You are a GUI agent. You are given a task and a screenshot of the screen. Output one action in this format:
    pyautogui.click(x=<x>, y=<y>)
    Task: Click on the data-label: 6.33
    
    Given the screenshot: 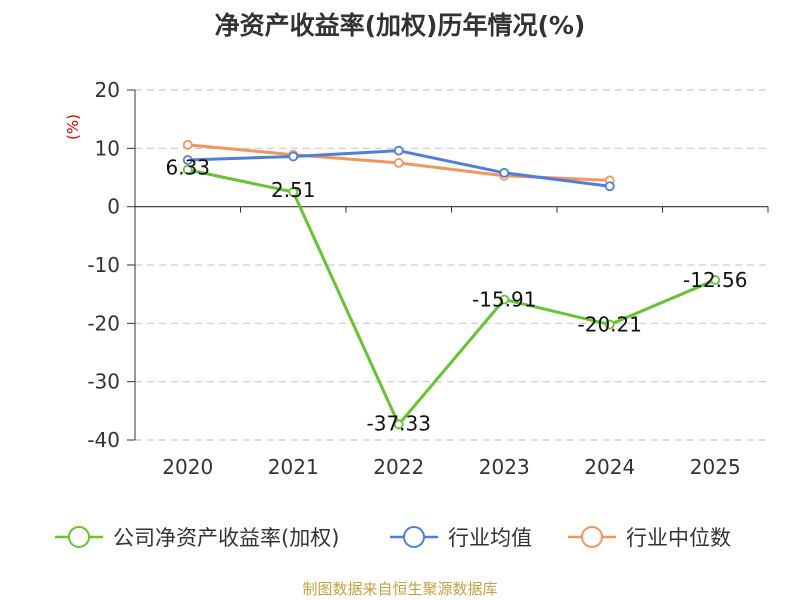 What is the action you would take?
    pyautogui.click(x=187, y=168)
    